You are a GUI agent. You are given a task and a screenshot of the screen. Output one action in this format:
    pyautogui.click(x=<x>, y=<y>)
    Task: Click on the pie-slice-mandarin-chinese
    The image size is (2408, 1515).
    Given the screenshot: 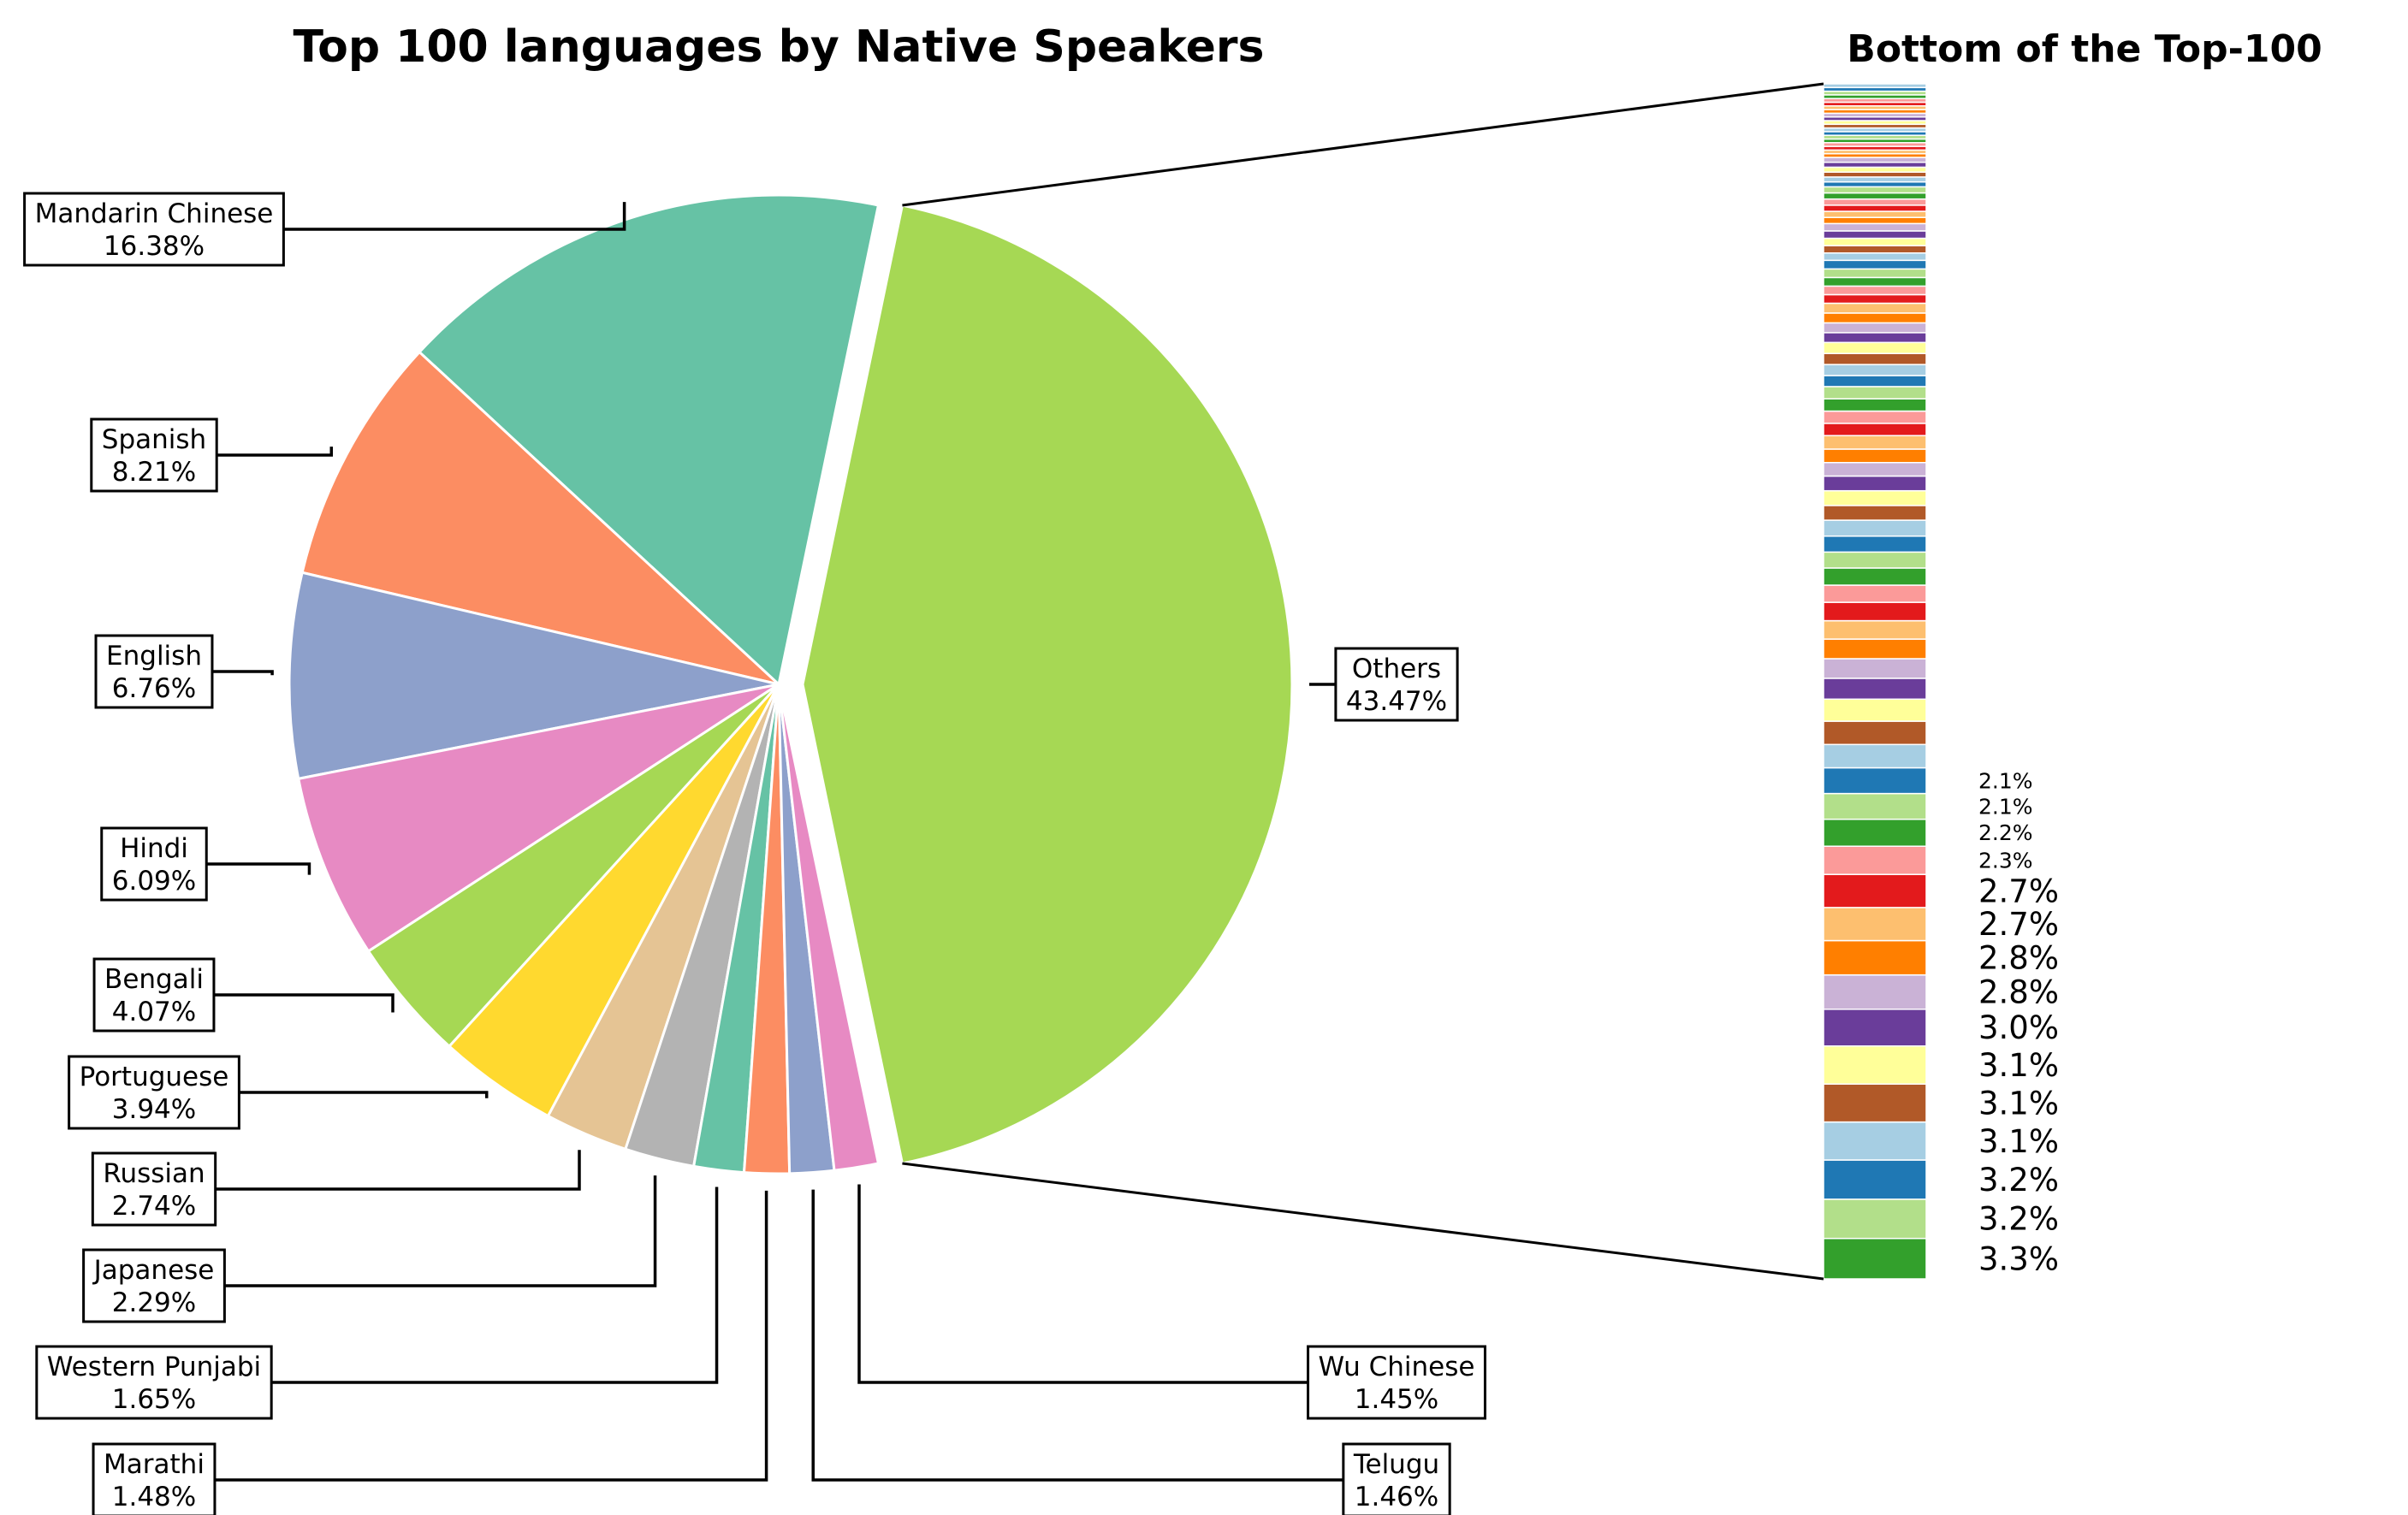 What is the action you would take?
    pyautogui.click(x=649, y=440)
    